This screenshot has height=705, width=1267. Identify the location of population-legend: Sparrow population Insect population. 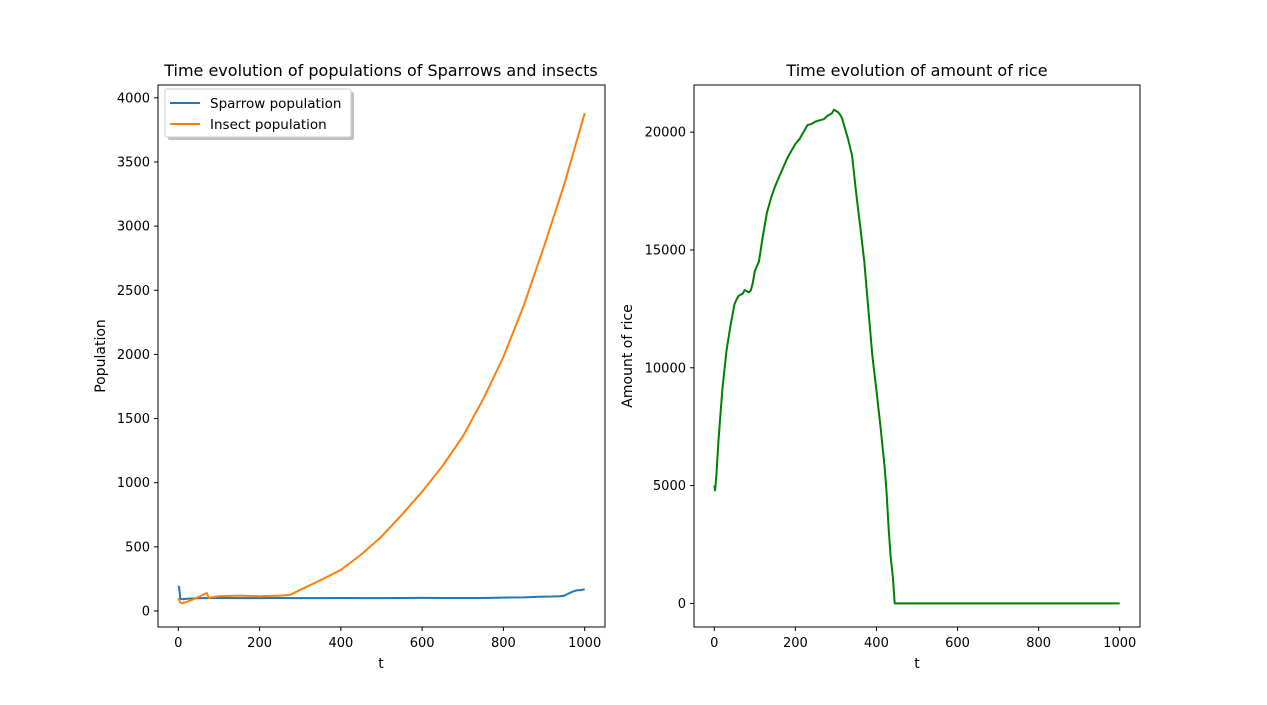
(259, 114).